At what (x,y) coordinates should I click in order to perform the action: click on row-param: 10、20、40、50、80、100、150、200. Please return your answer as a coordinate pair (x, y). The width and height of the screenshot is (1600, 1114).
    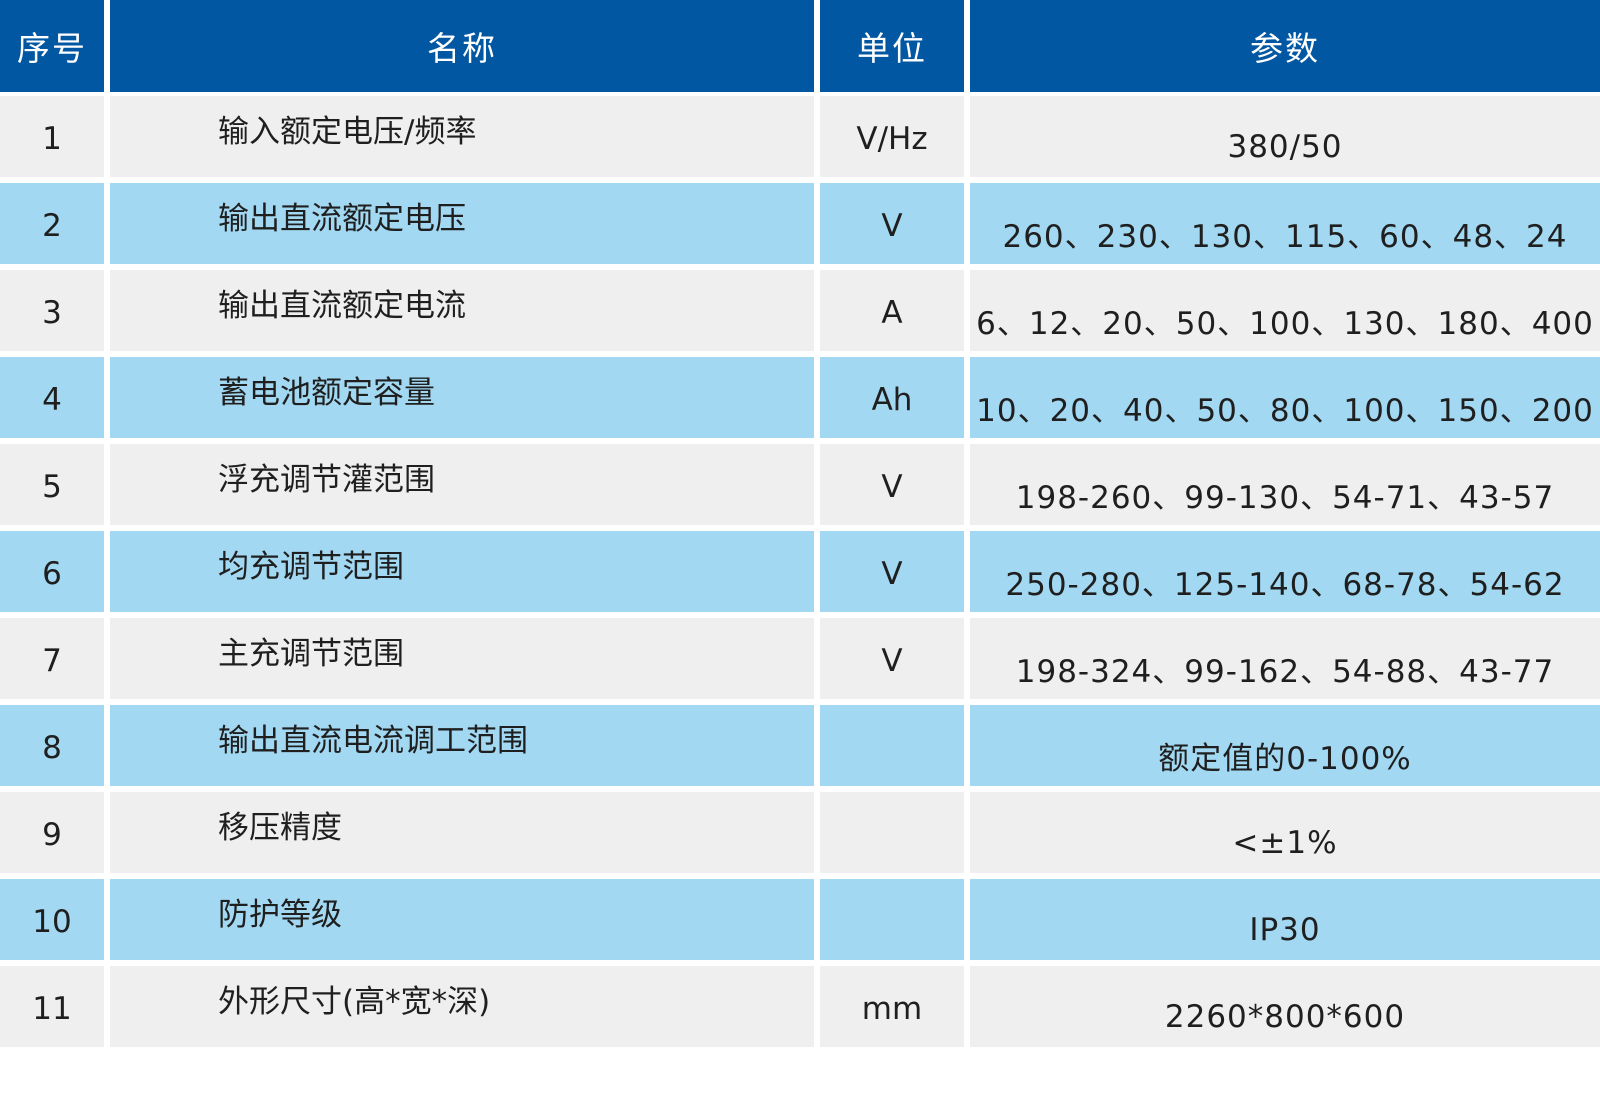
    Looking at the image, I should click on (1285, 411).